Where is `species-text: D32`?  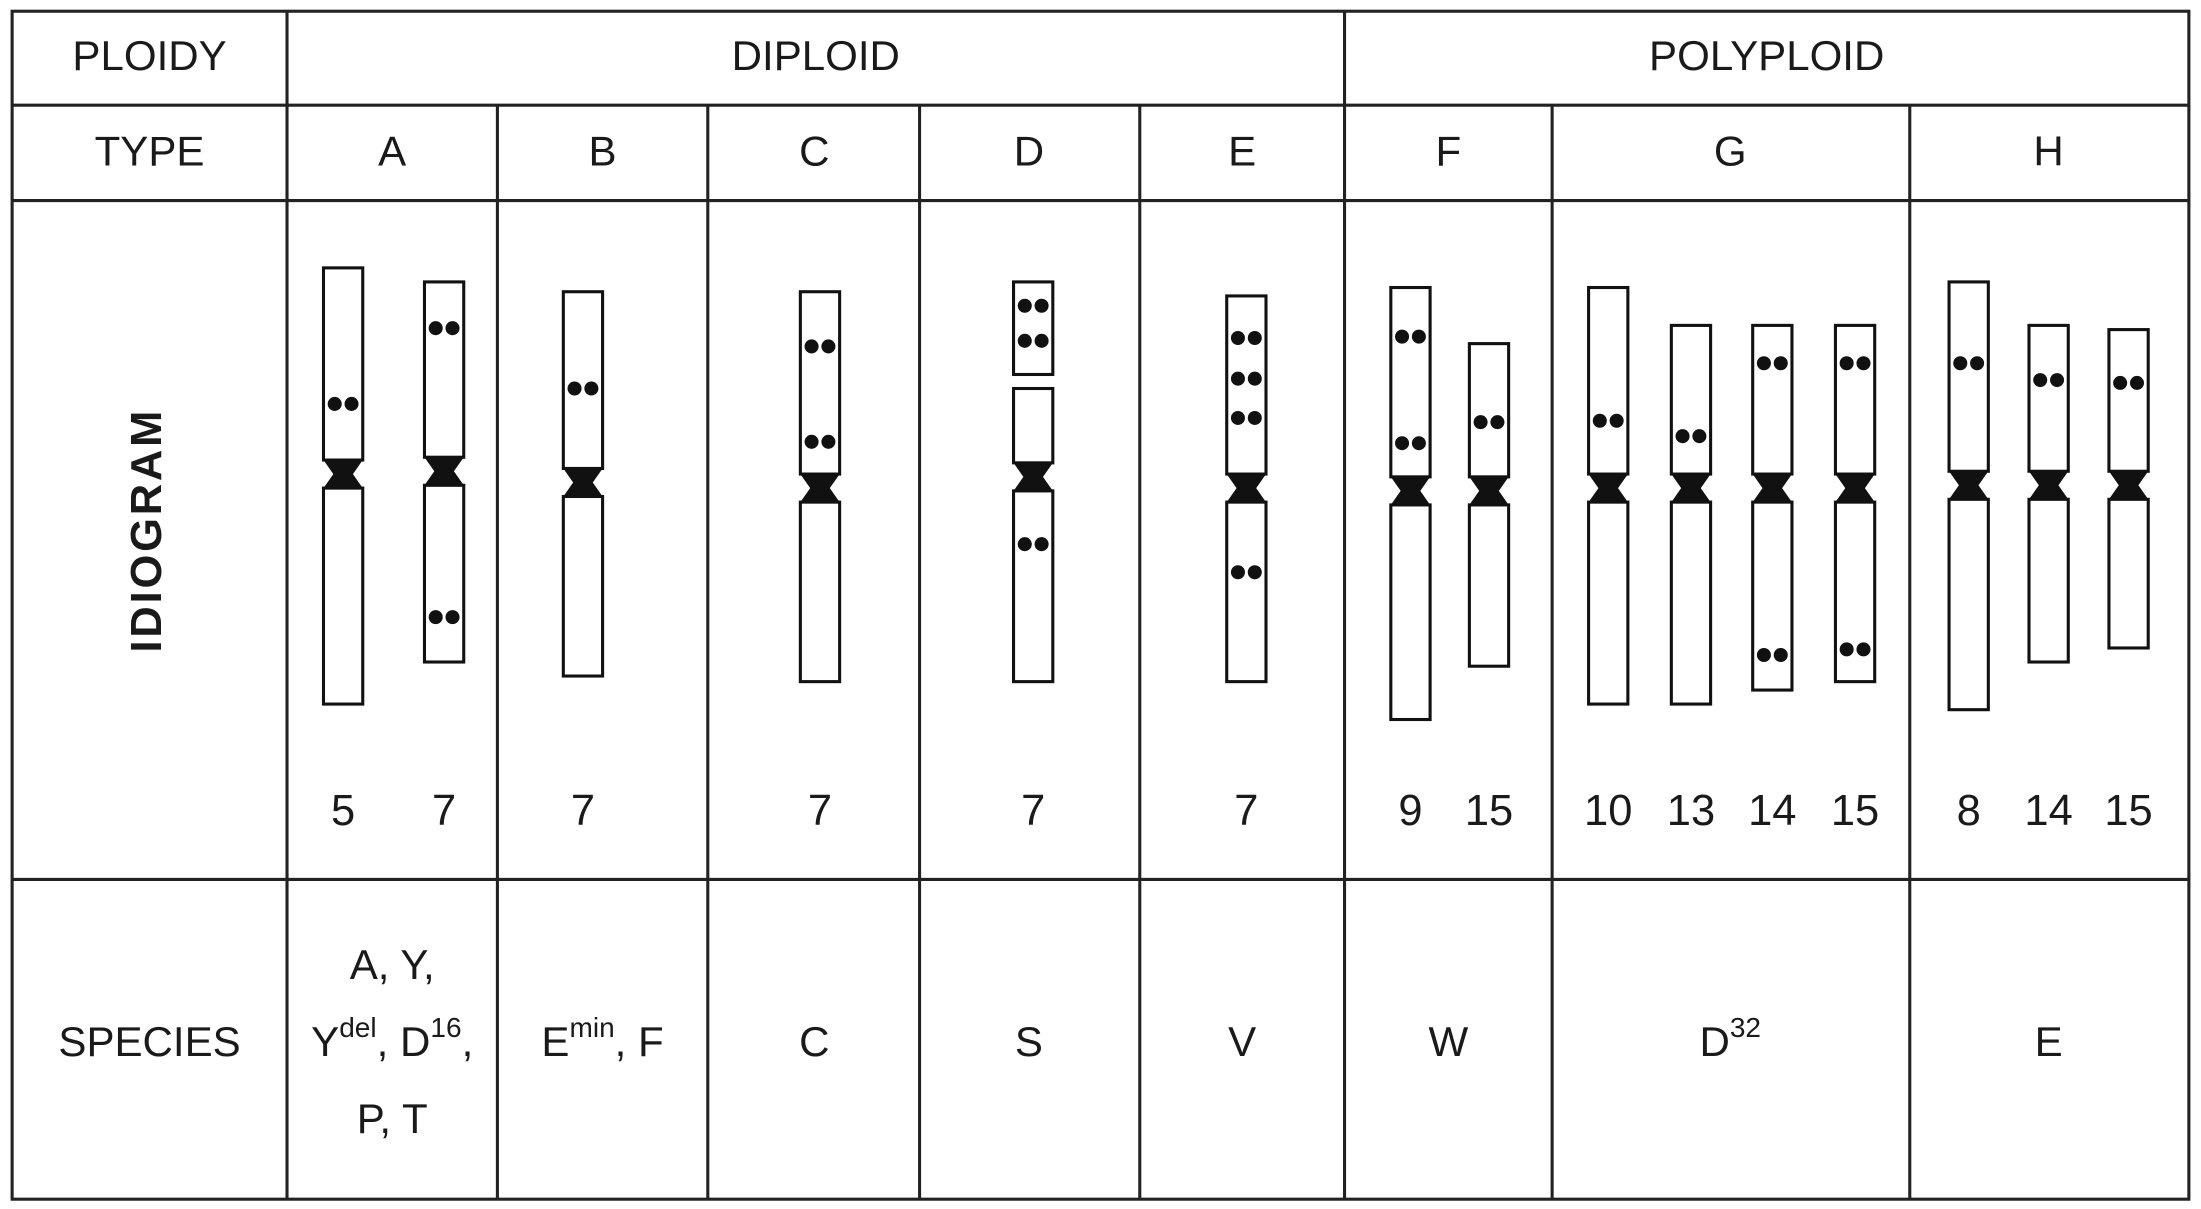 species-text: D32 is located at coordinates (1730, 1038).